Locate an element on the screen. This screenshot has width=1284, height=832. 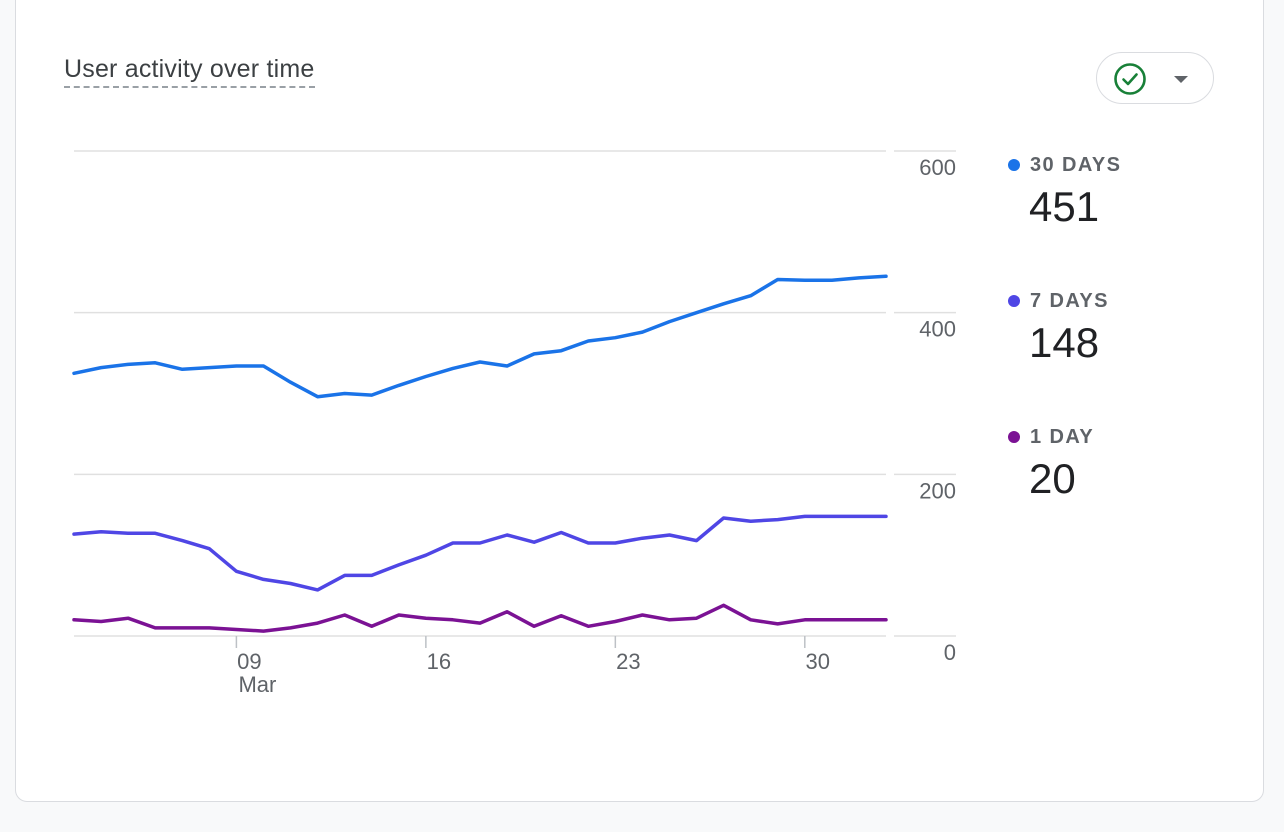
legend-label: 1 DAY is located at coordinates (1062, 436).